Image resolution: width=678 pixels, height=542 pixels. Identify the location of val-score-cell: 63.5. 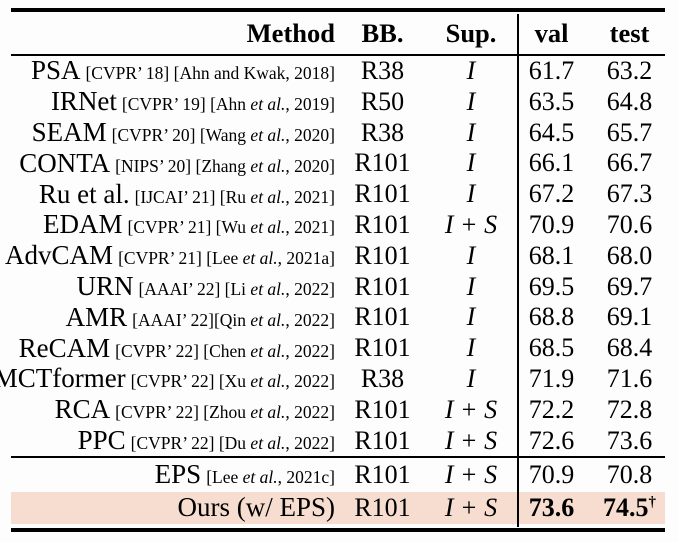
(551, 101).